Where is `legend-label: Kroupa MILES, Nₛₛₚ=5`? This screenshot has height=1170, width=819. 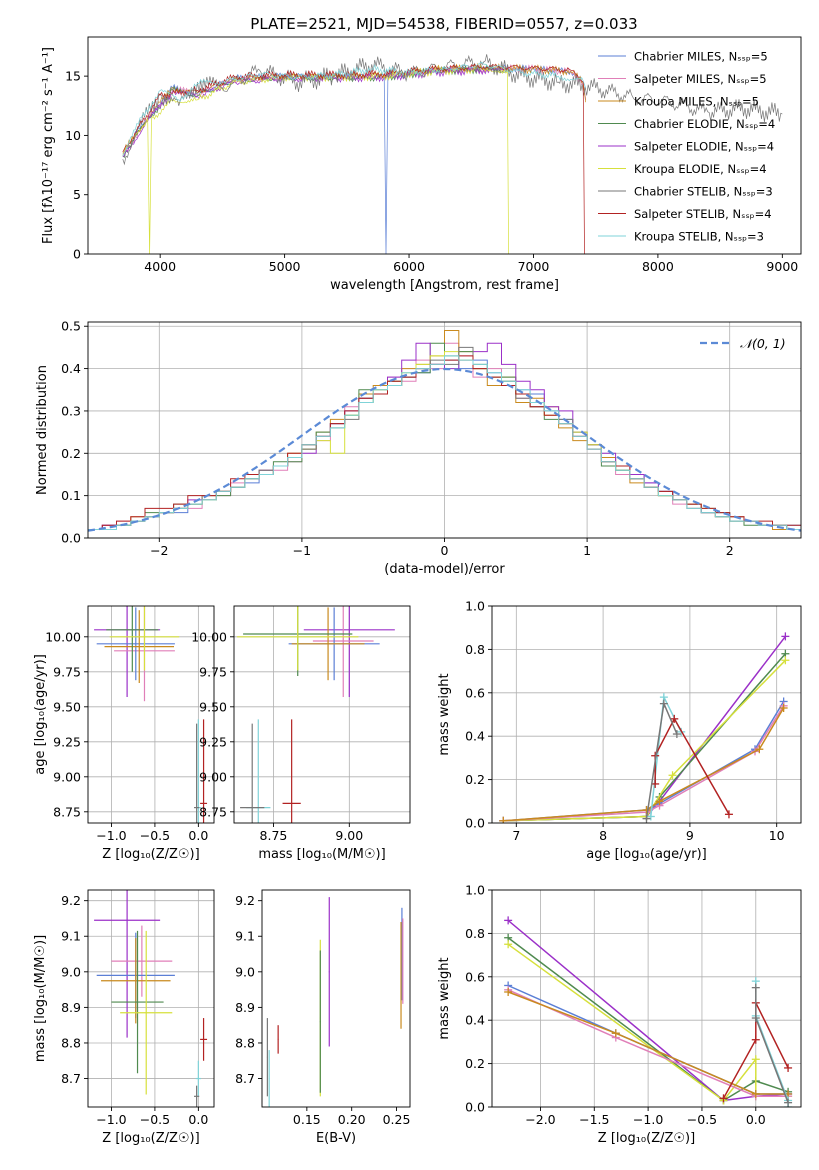
legend-label: Kroupa MILES, Nₛₛₚ=5 is located at coordinates (696, 102).